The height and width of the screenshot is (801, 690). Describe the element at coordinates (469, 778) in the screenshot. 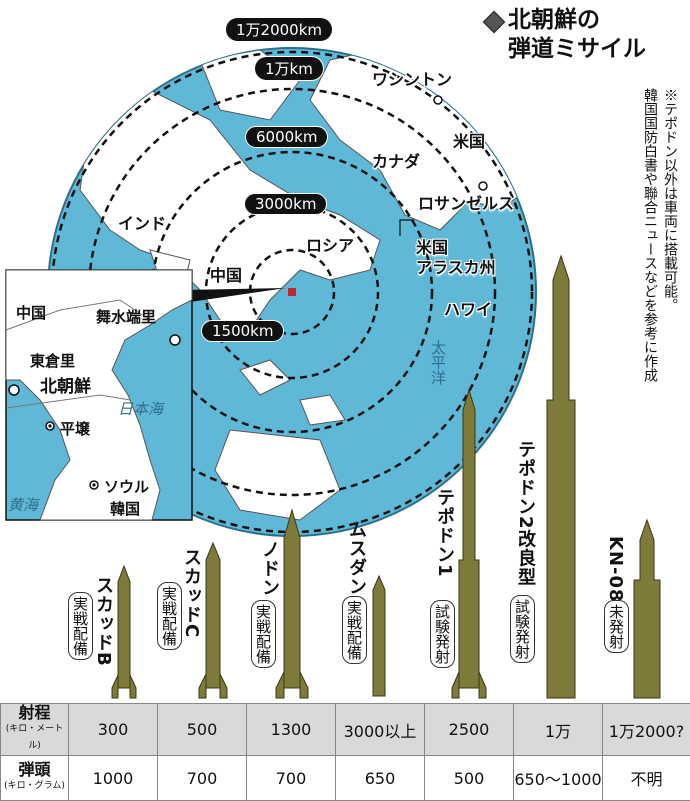

I see `warhead-cell: 500` at that location.